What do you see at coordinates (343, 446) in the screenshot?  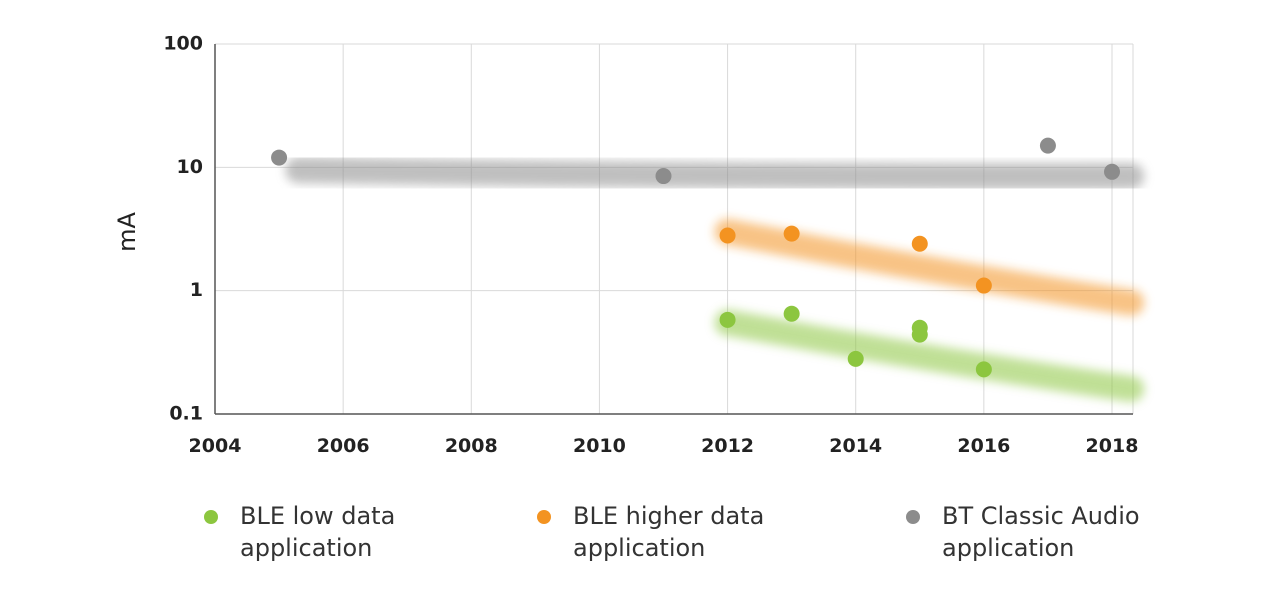 I see `x-tick-label: 2006` at bounding box center [343, 446].